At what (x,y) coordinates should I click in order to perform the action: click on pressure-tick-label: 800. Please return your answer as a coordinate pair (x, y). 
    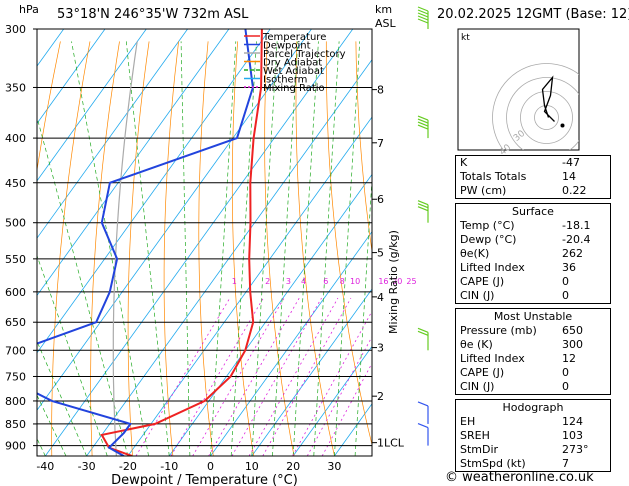
    Looking at the image, I should click on (15, 401).